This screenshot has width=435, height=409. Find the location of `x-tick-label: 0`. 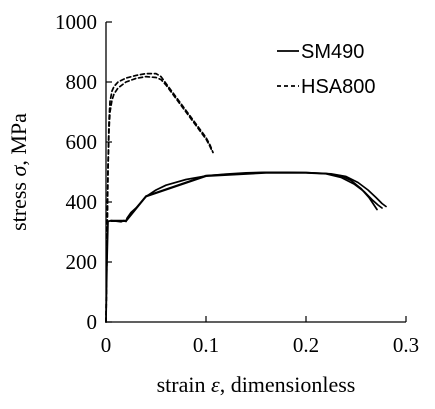

x-tick-label: 0 is located at coordinates (106, 345).